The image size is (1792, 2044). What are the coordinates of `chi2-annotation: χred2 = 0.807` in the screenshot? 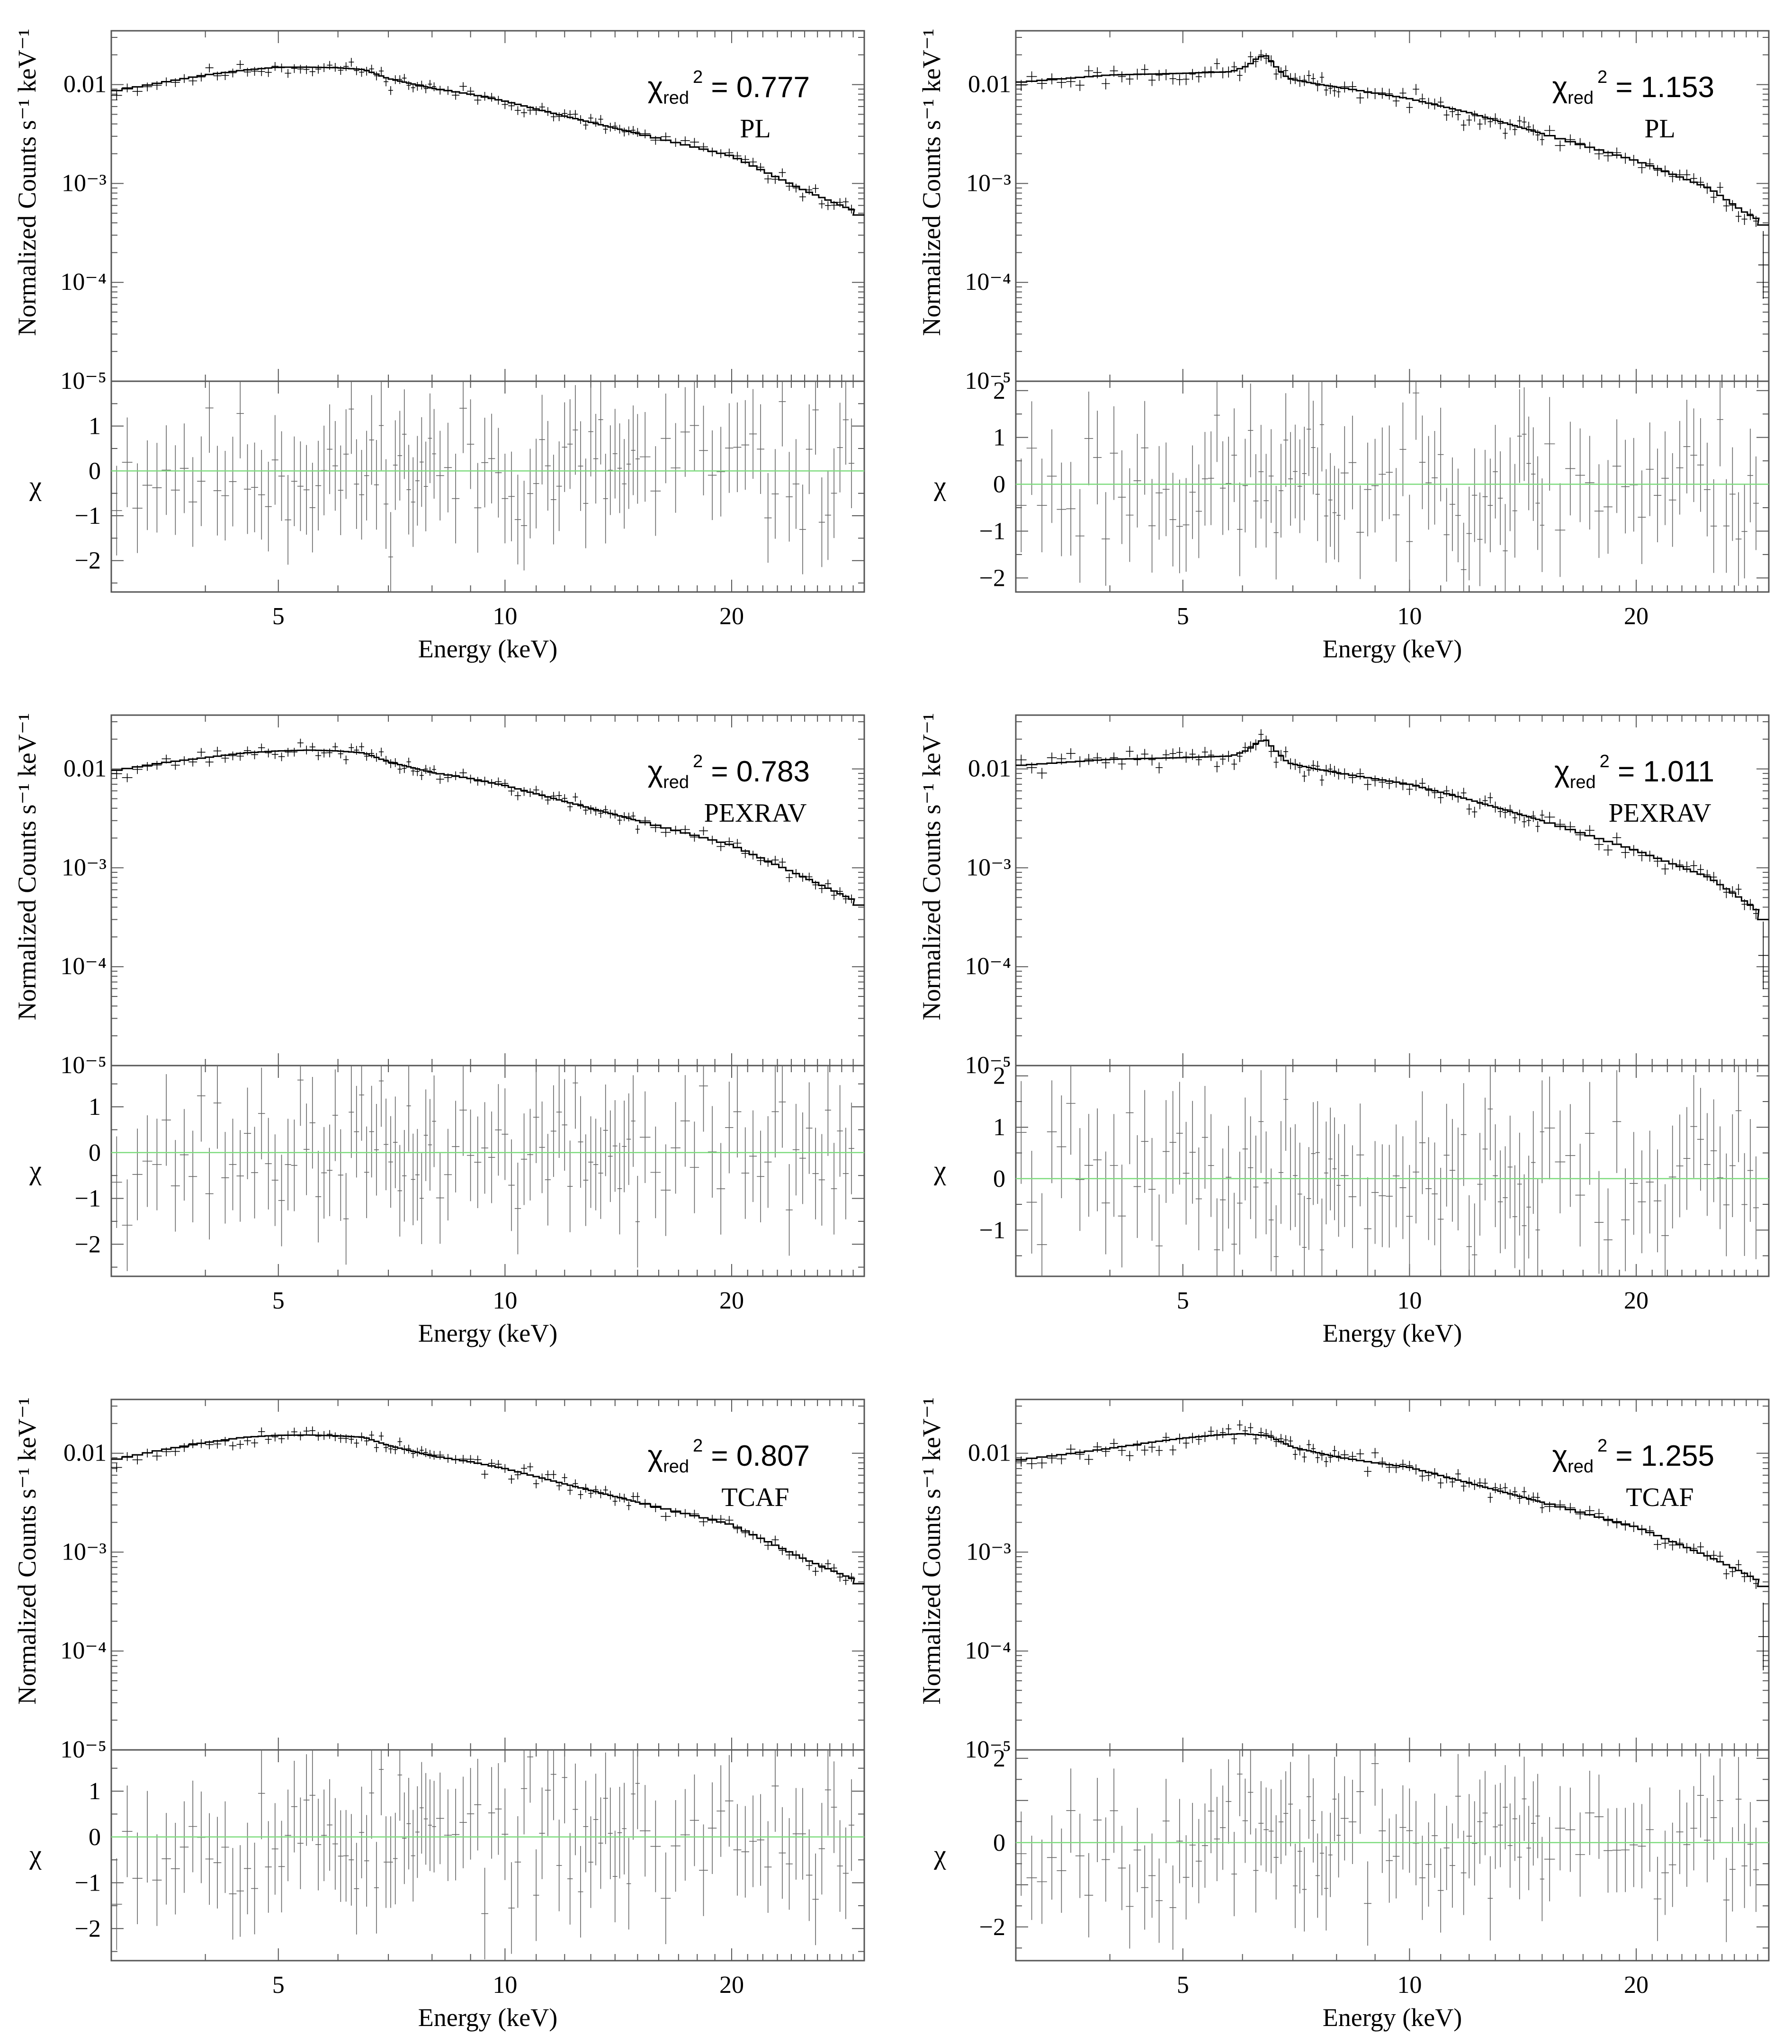 It's located at (729, 1456).